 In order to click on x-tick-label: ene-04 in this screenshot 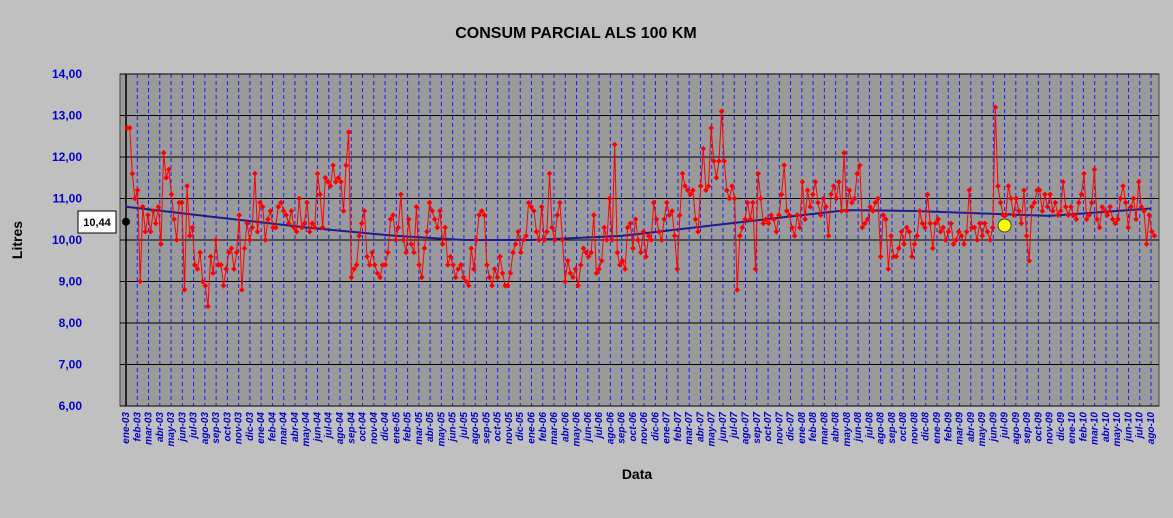, I will do `click(261, 428)`.